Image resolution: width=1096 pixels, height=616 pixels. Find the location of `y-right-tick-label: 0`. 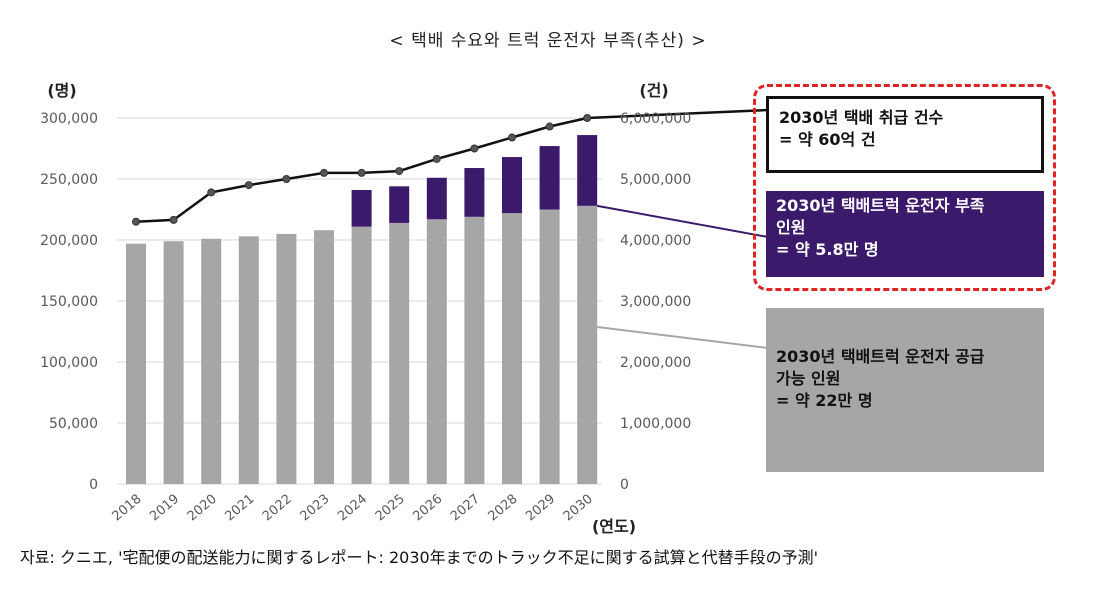

y-right-tick-label: 0 is located at coordinates (624, 485).